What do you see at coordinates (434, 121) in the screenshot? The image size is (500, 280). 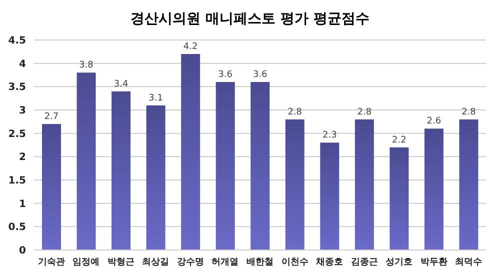 I see `data-label: 2.6` at bounding box center [434, 121].